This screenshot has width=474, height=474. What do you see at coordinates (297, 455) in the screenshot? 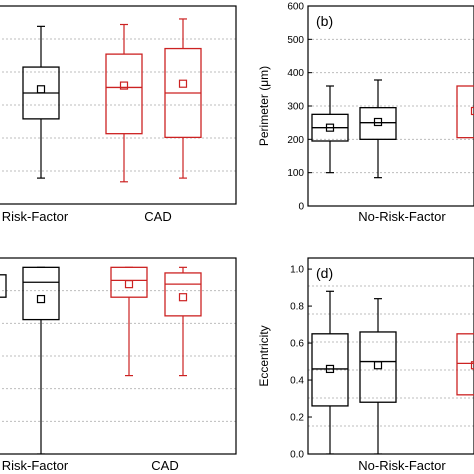
I see `y-tick-label: 0.0` at bounding box center [297, 455].